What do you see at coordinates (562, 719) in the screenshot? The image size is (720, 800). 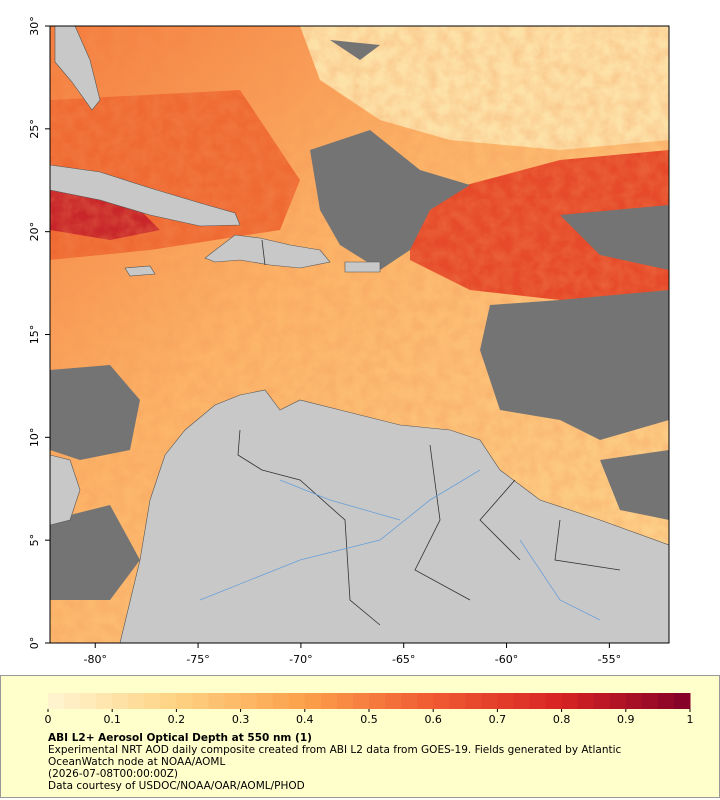 I see `colorbar-tick-label: 0.8` at bounding box center [562, 719].